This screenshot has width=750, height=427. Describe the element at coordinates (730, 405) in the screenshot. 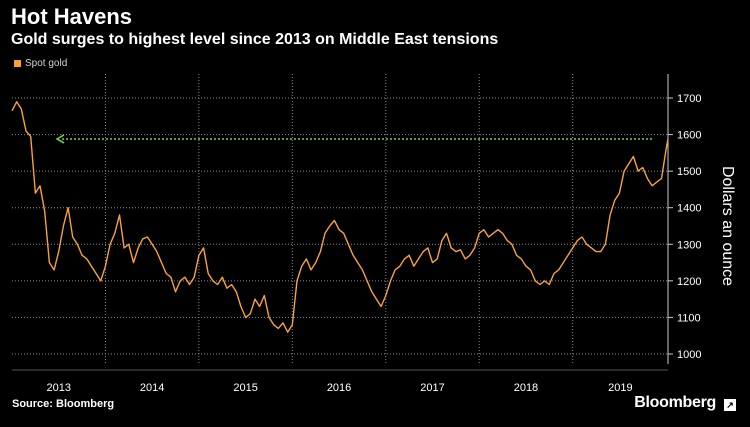

I see `bloomberg-logo-icon: ↗` at that location.